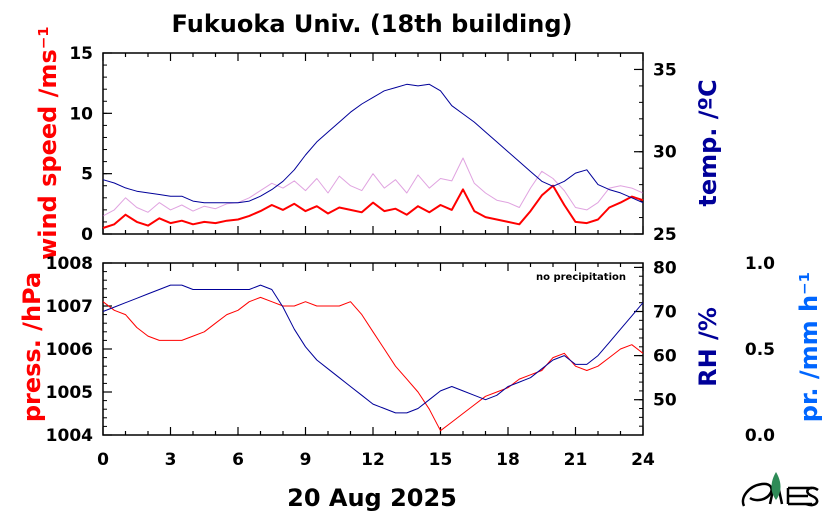  I want to click on lower-right-tick-labels: 50 60 70 80, so click(665, 334).